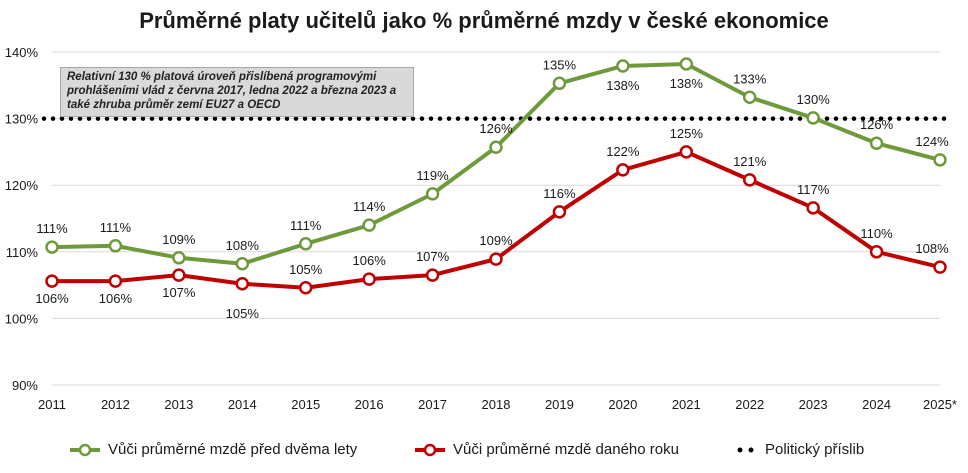 This screenshot has width=968, height=473. I want to click on x-tick-label: 2022, so click(749, 404).